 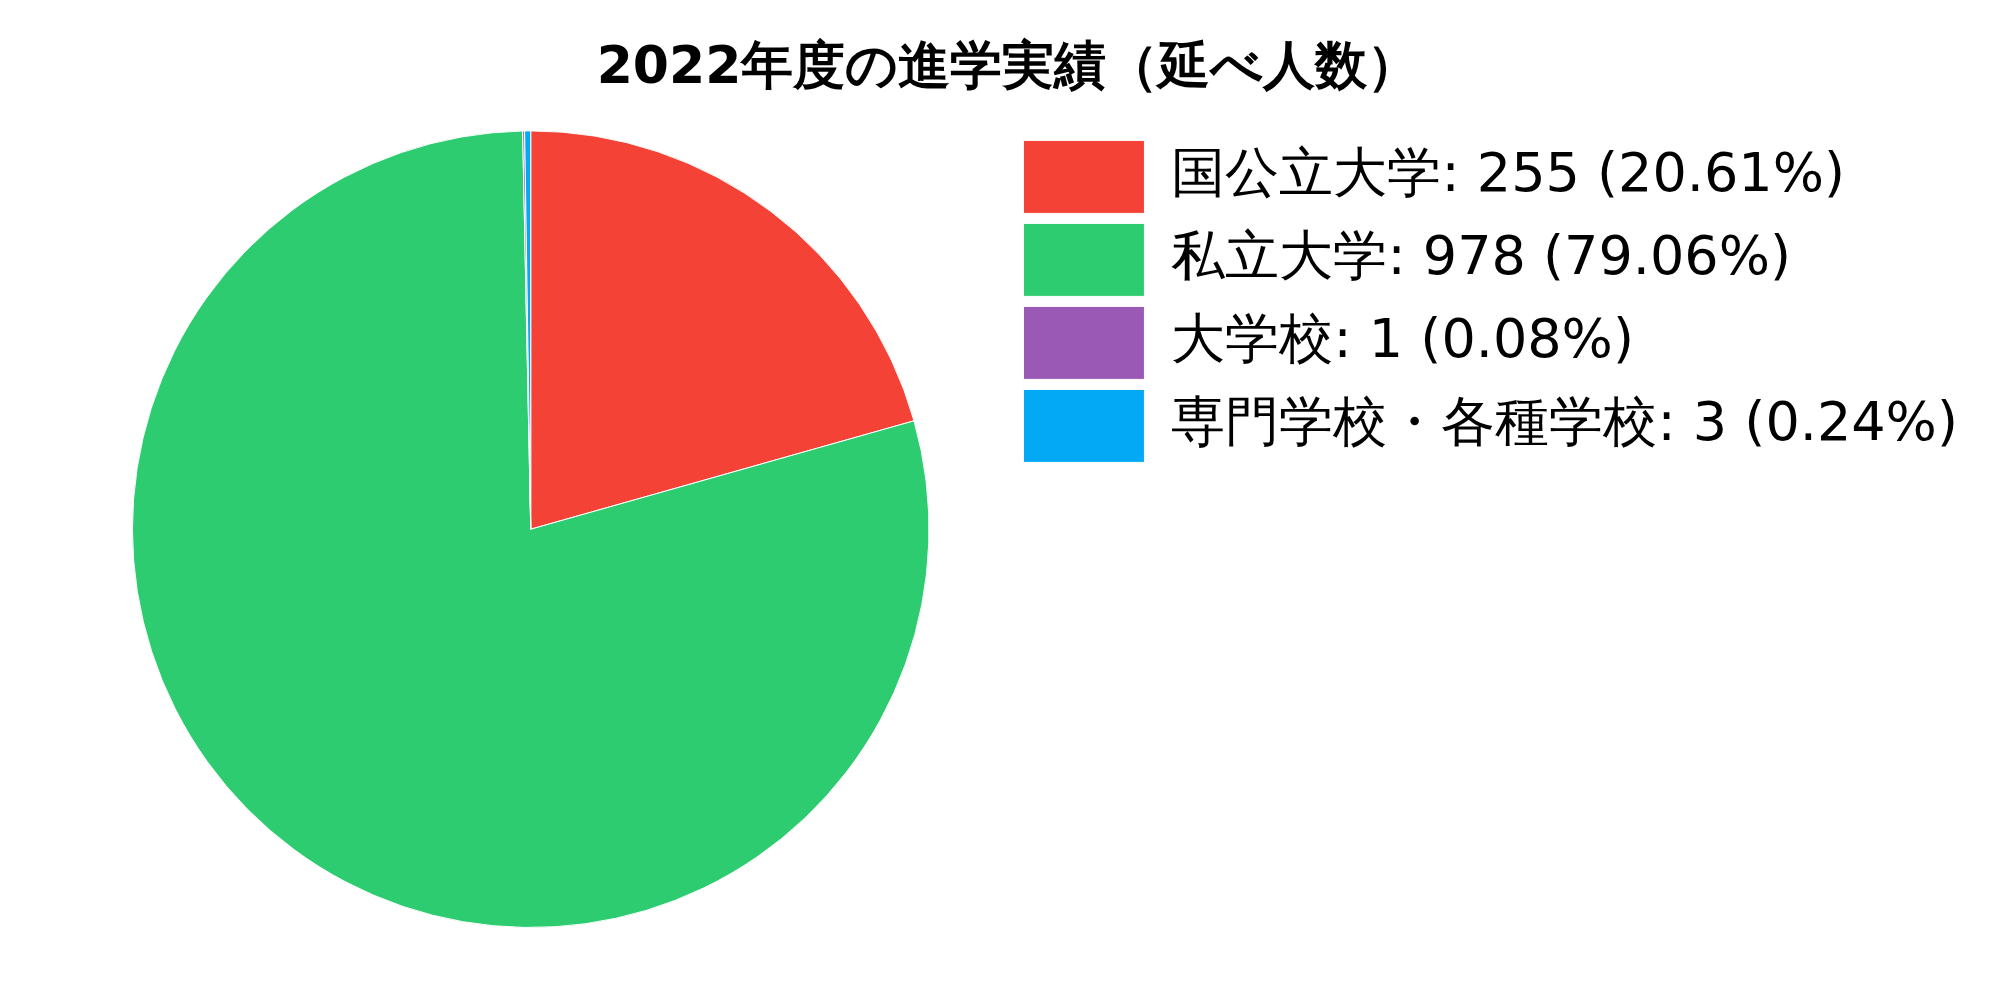 What do you see at coordinates (1008, 64) in the screenshot?
I see `chart-title: 2022年度の進学実績（延べ人数）` at bounding box center [1008, 64].